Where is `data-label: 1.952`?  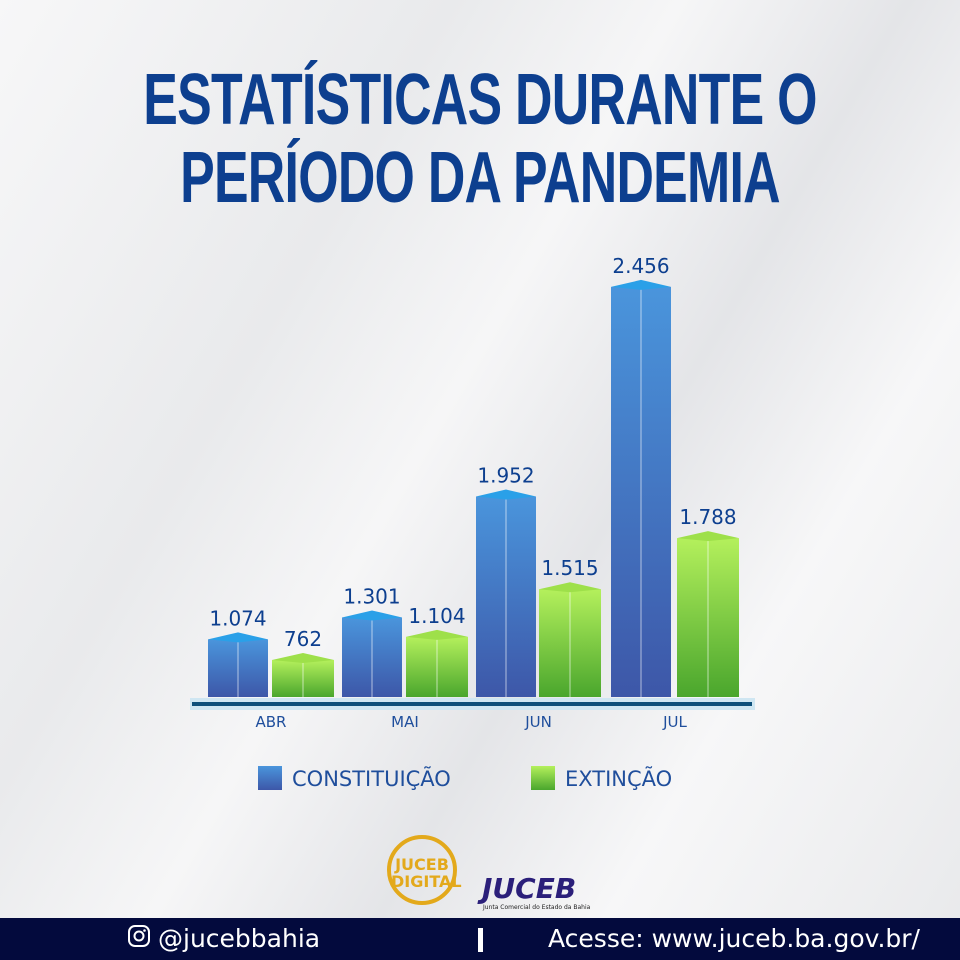
data-label: 1.952 is located at coordinates (505, 476).